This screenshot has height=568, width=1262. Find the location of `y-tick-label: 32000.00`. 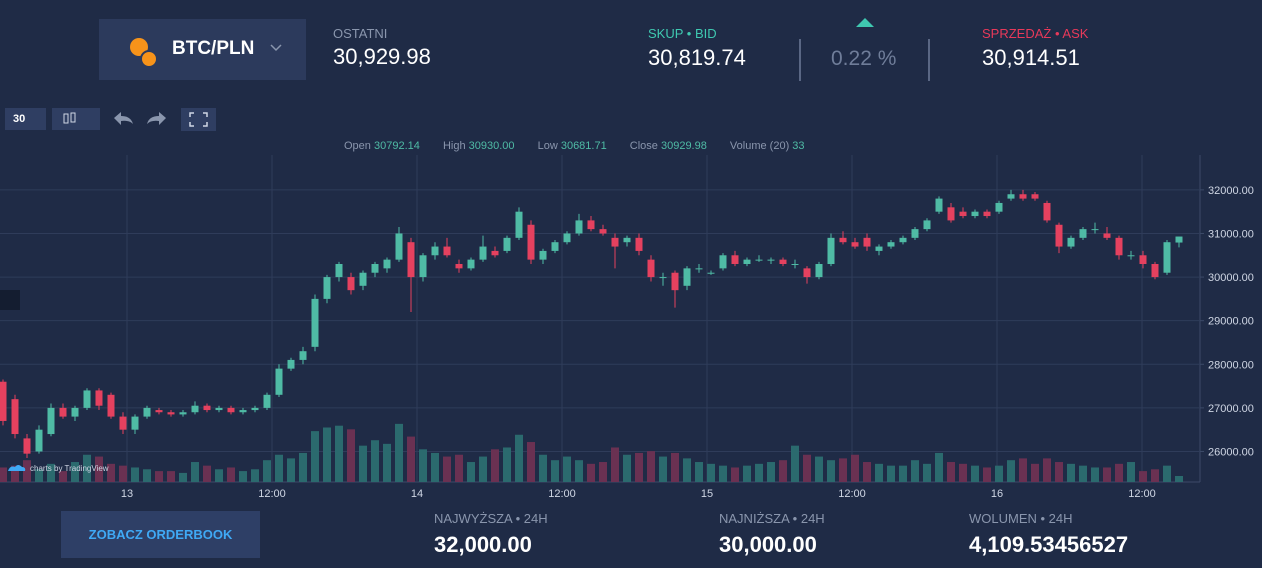

y-tick-label: 32000.00 is located at coordinates (1231, 191).